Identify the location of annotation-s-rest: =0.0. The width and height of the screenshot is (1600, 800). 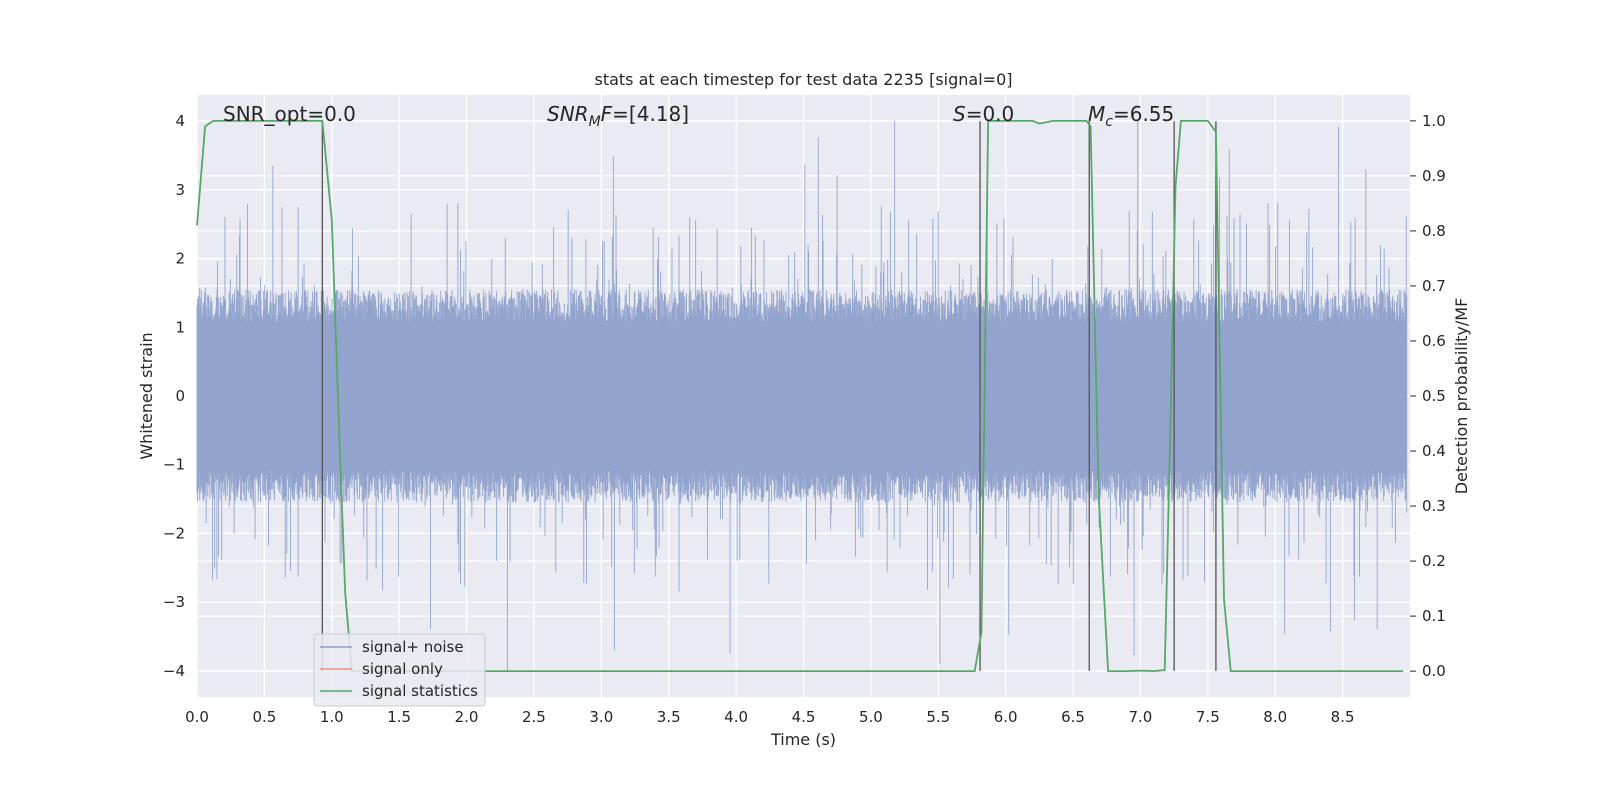
(990, 114).